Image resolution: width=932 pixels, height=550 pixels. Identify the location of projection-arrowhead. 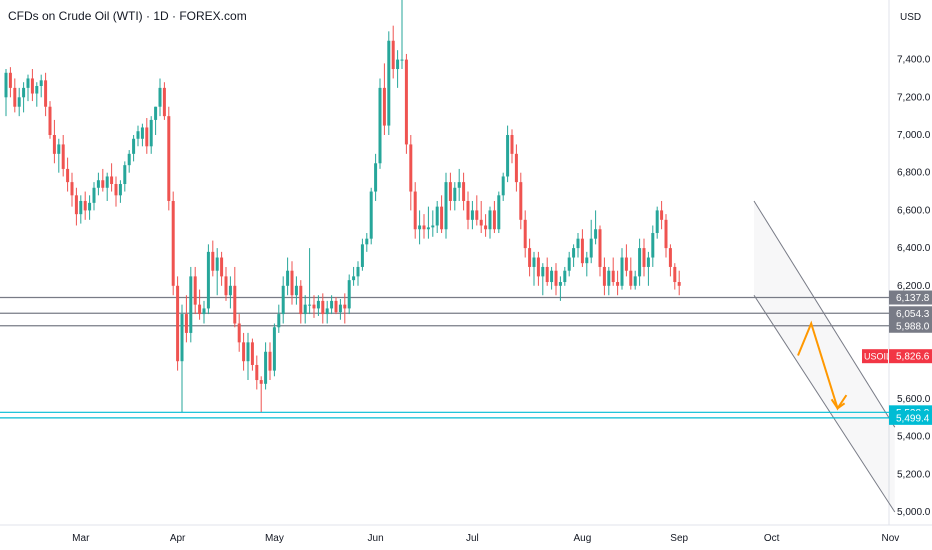
(838, 404).